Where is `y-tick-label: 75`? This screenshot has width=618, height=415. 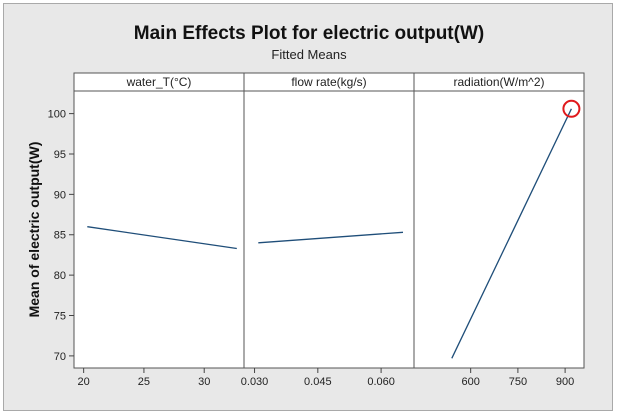
y-tick-label: 75 is located at coordinates (60, 317).